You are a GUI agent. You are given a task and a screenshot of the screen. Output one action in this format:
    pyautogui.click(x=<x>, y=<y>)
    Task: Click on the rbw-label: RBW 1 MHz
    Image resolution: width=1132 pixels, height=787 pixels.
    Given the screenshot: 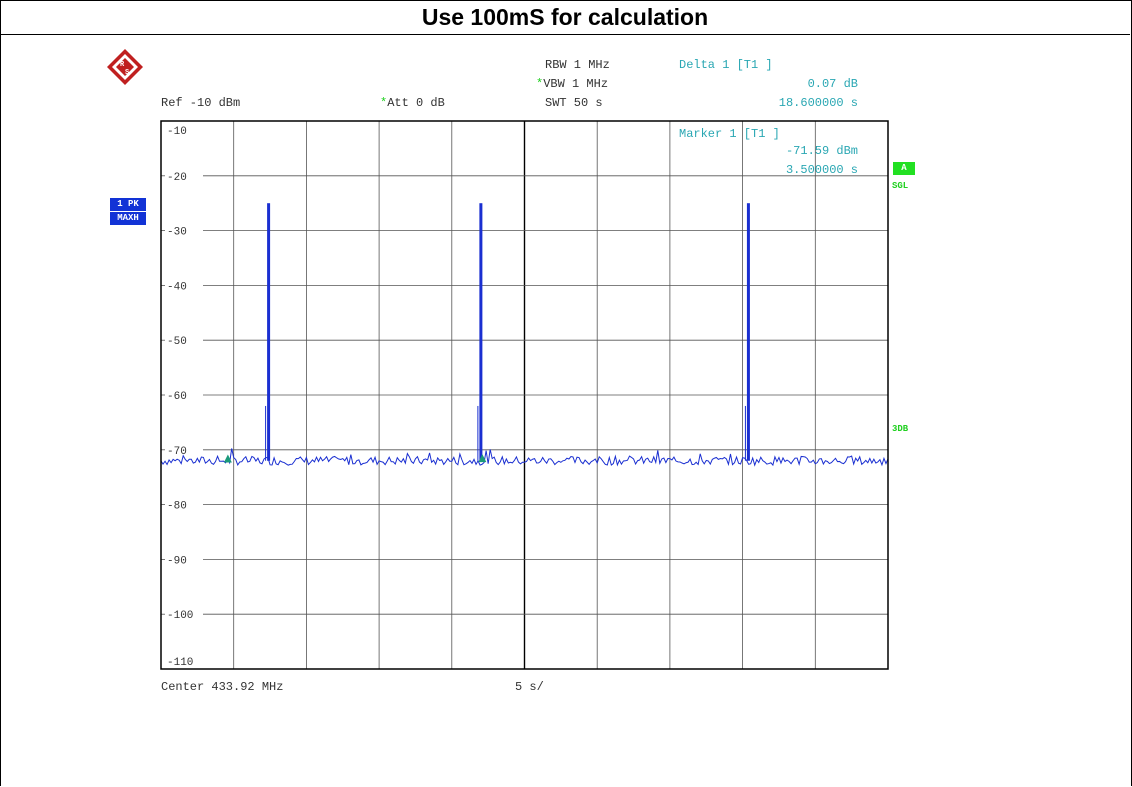 What is the action you would take?
    pyautogui.click(x=577, y=65)
    